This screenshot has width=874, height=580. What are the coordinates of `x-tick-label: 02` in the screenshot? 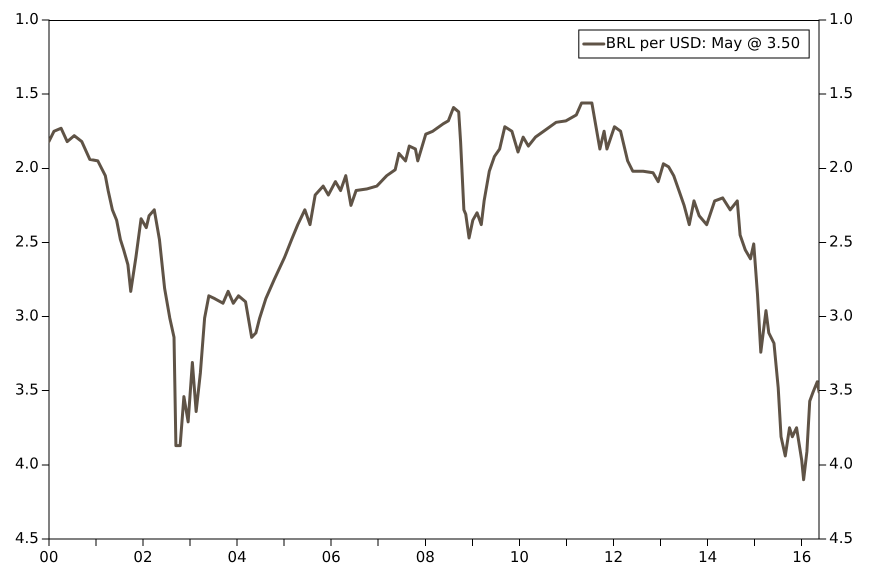 It's located at (143, 557).